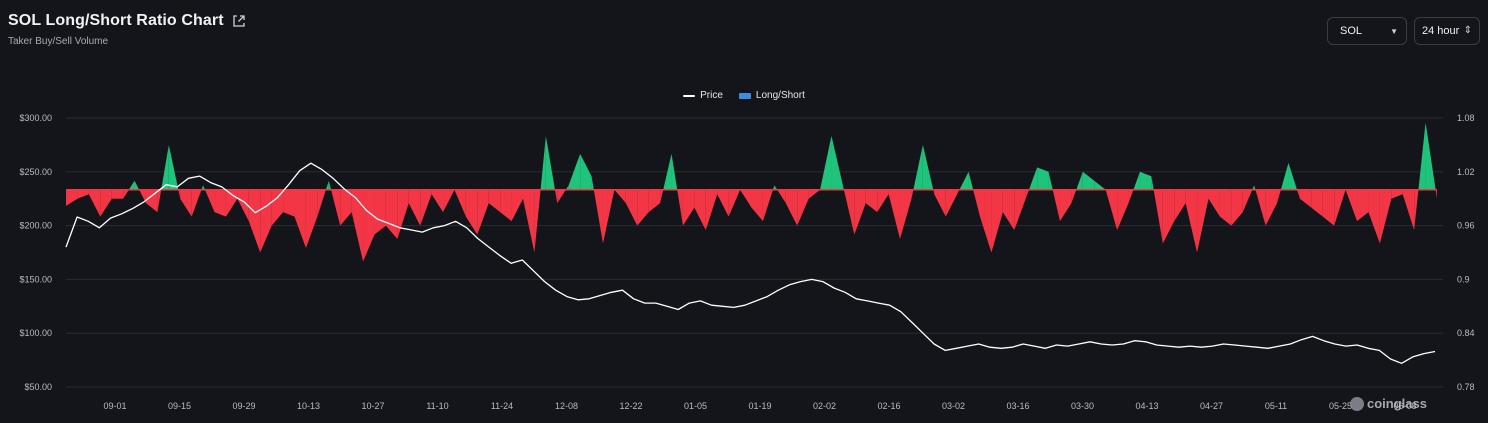 This screenshot has width=1488, height=423. What do you see at coordinates (711, 95) in the screenshot?
I see `legend-price-label: Price` at bounding box center [711, 95].